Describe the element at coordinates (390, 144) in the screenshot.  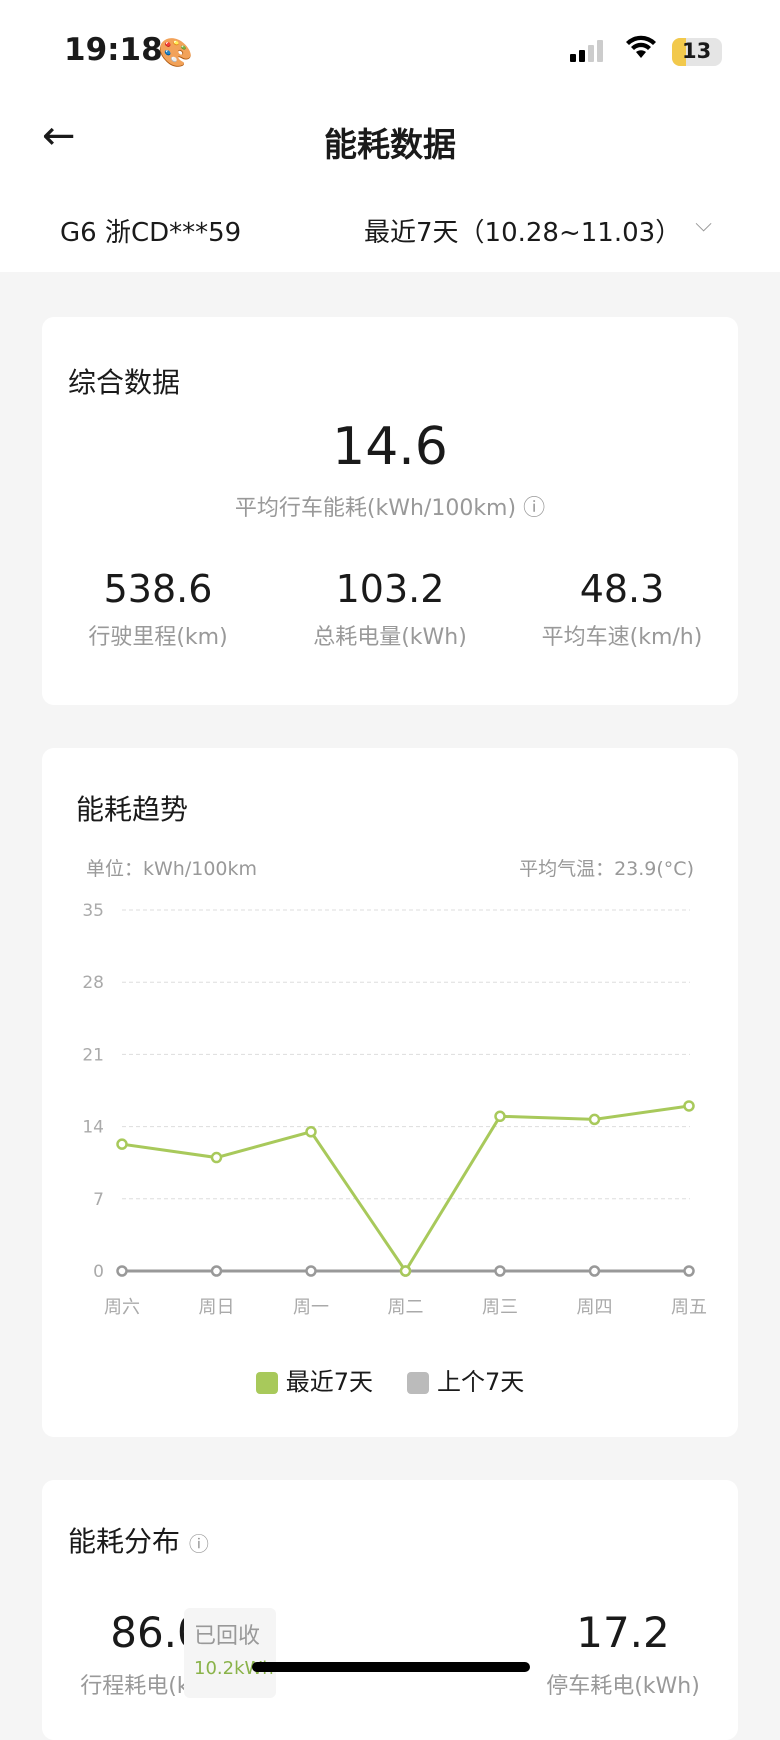
I see `page-title: 能耗数据` at that location.